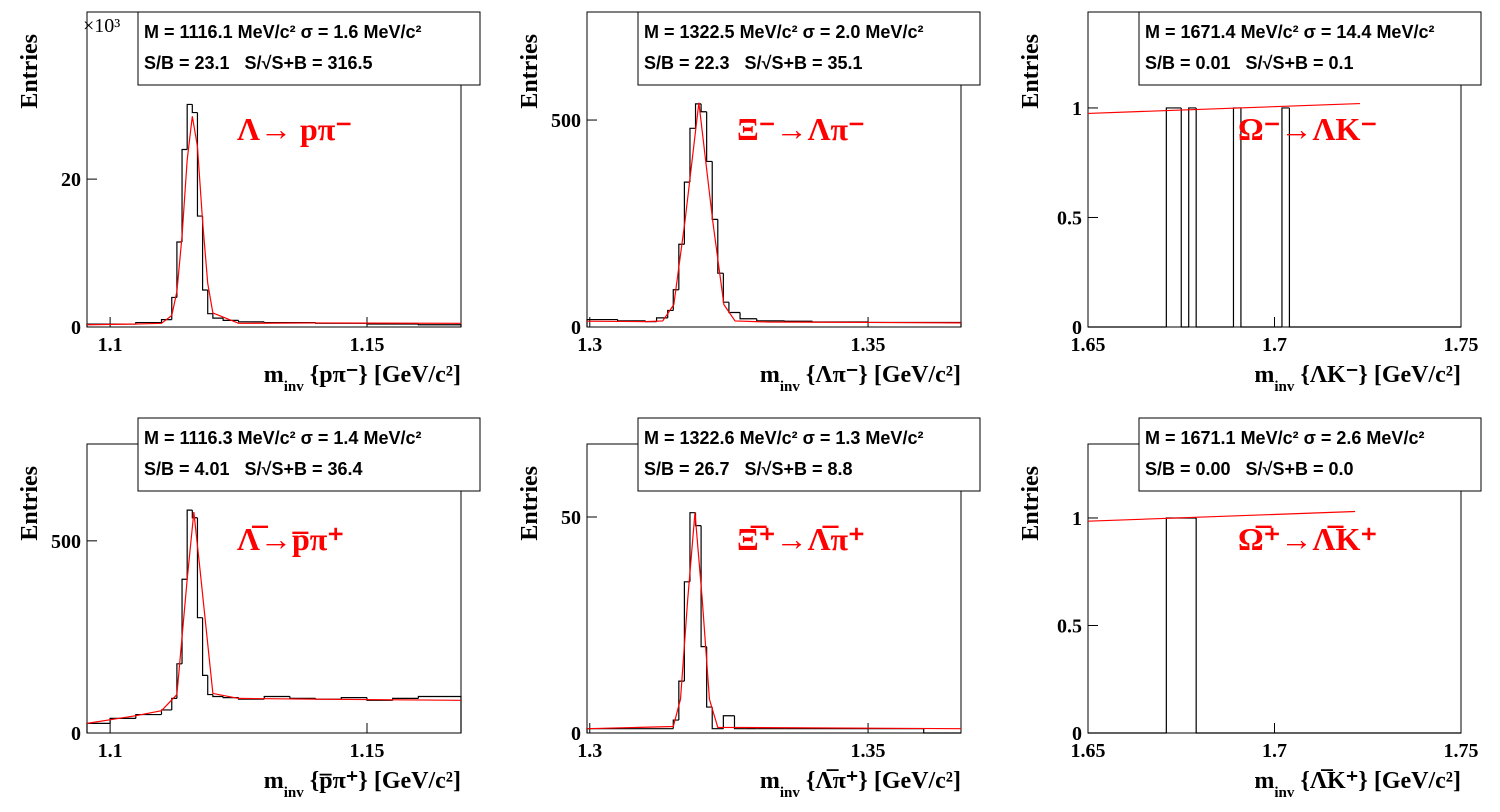 Image resolution: width=1500 pixels, height=812 pixels. I want to click on x-axis-label: minv {Λπ⁻} [GeV/c²], so click(860, 378).